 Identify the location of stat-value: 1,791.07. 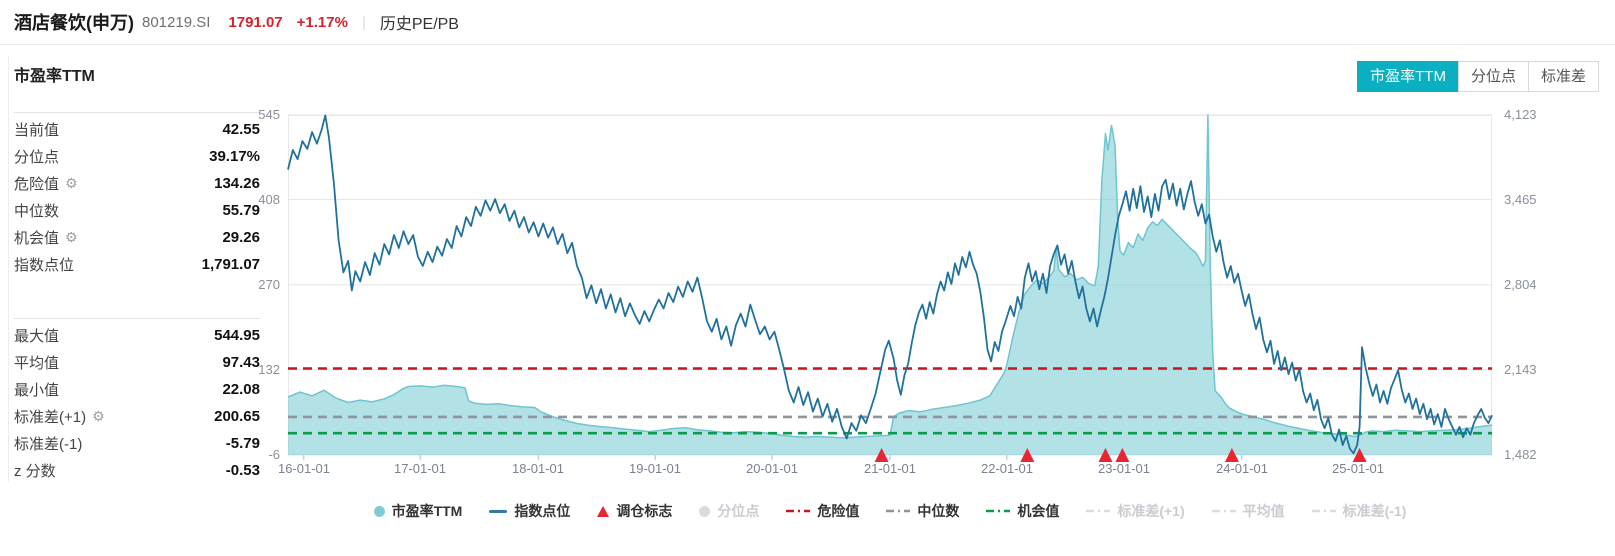
(230, 264).